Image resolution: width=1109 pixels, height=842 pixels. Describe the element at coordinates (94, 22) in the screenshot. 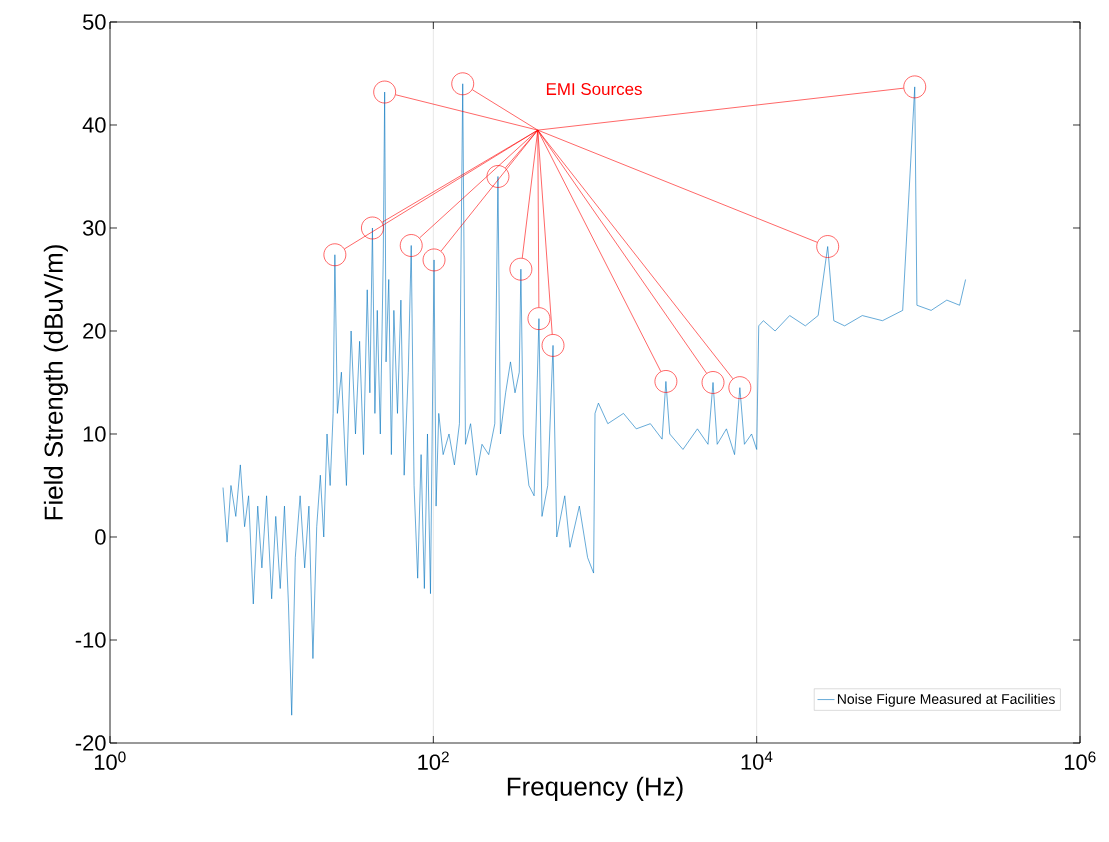

I see `y-tick-label: 50` at that location.